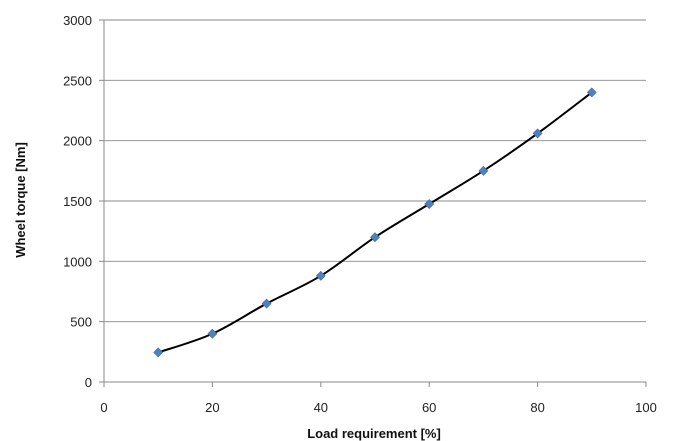  What do you see at coordinates (81, 322) in the screenshot?
I see `y-tick-label: 500` at bounding box center [81, 322].